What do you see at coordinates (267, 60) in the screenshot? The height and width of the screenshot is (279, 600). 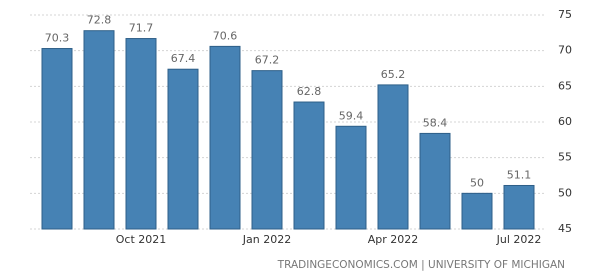 I see `value-label: 67.2` at bounding box center [267, 60].